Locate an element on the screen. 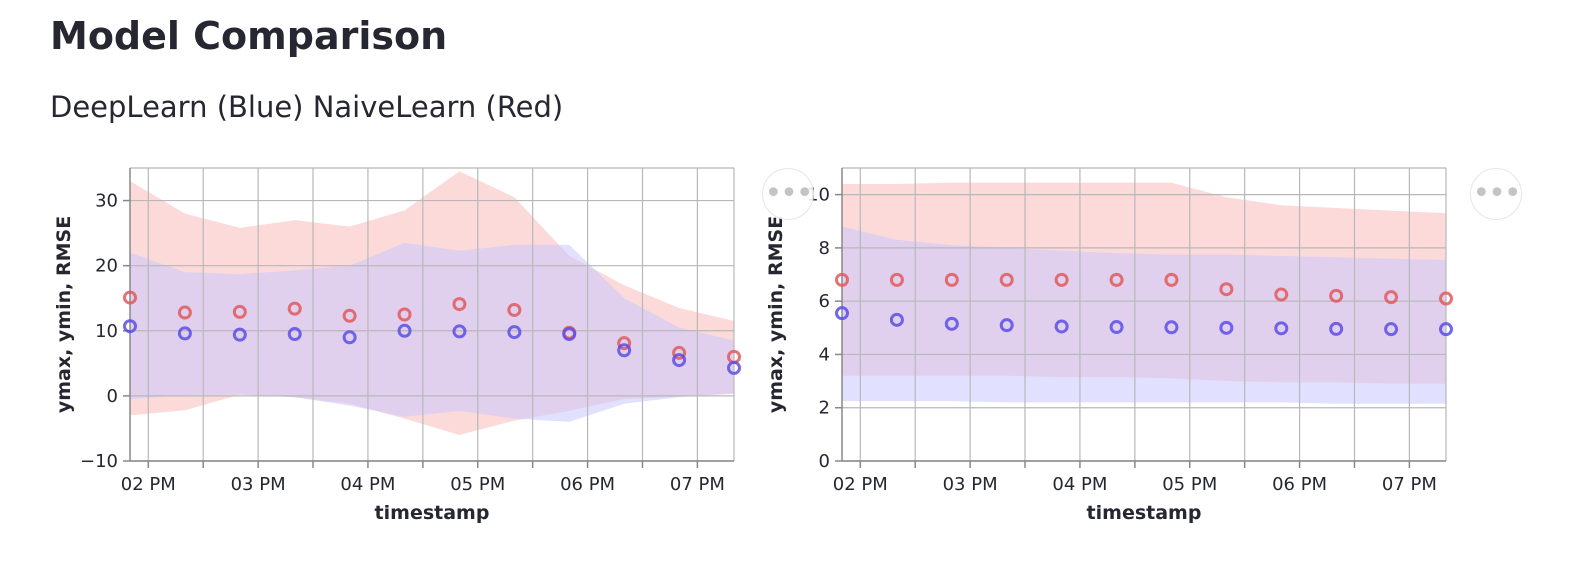 Image resolution: width=1584 pixels, height=574 pixels. y-tick-label: 30 is located at coordinates (106, 201).